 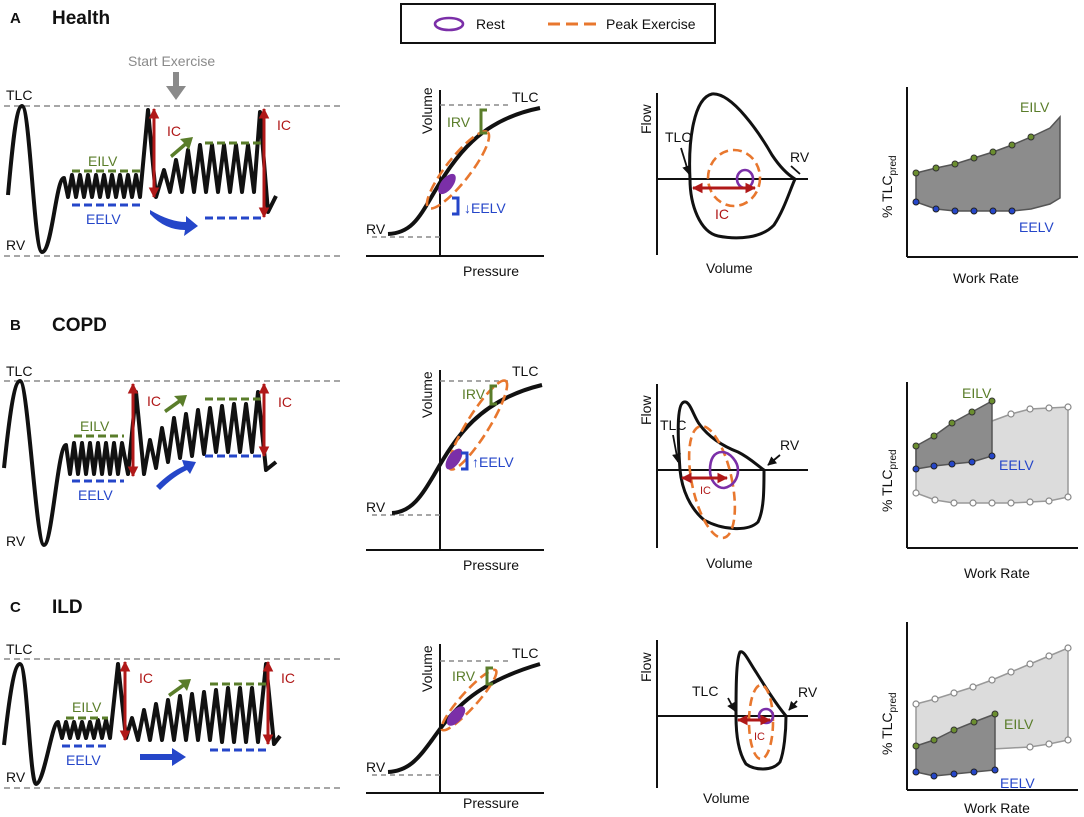 What do you see at coordinates (176, 475) in the screenshot?
I see `eelv-shift-arrow` at bounding box center [176, 475].